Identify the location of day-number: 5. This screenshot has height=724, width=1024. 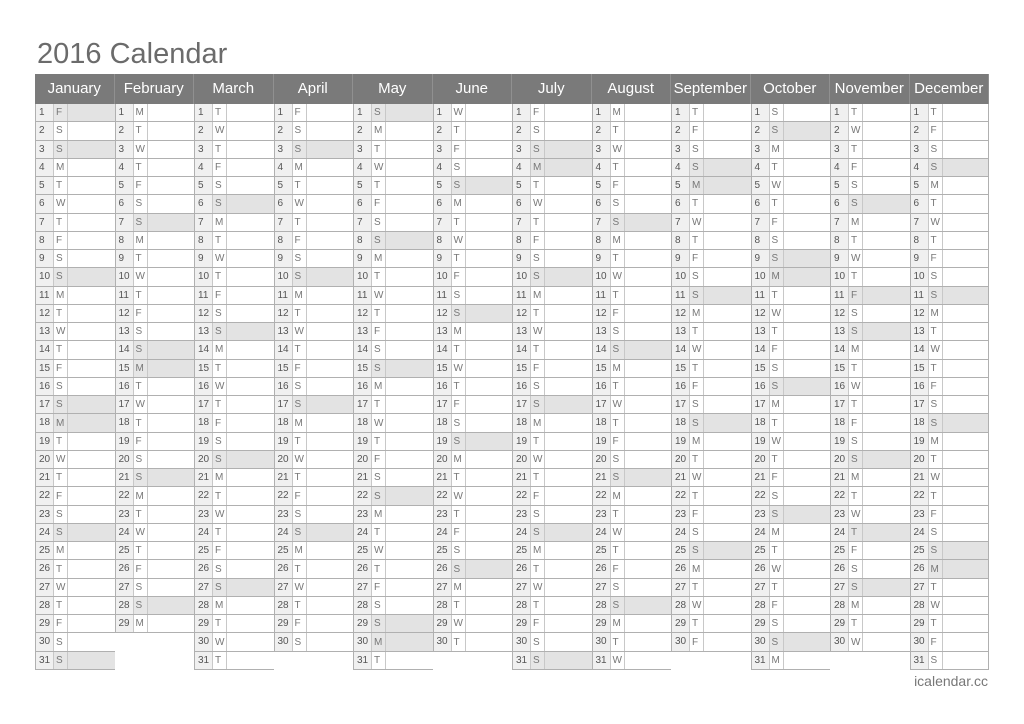
(919, 186).